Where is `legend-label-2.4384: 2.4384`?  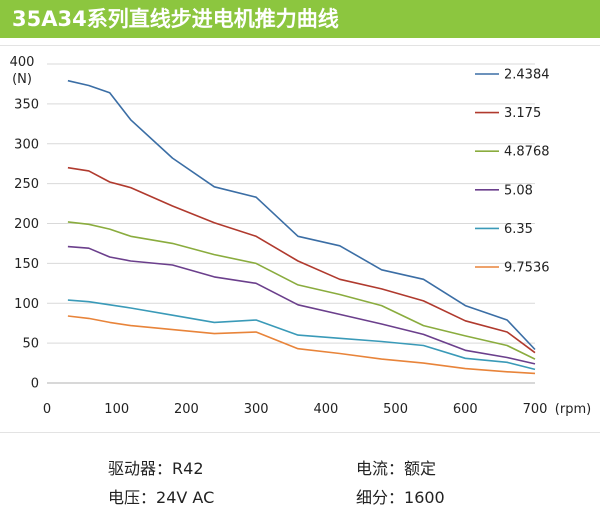 legend-label-2.4384: 2.4384 is located at coordinates (527, 75).